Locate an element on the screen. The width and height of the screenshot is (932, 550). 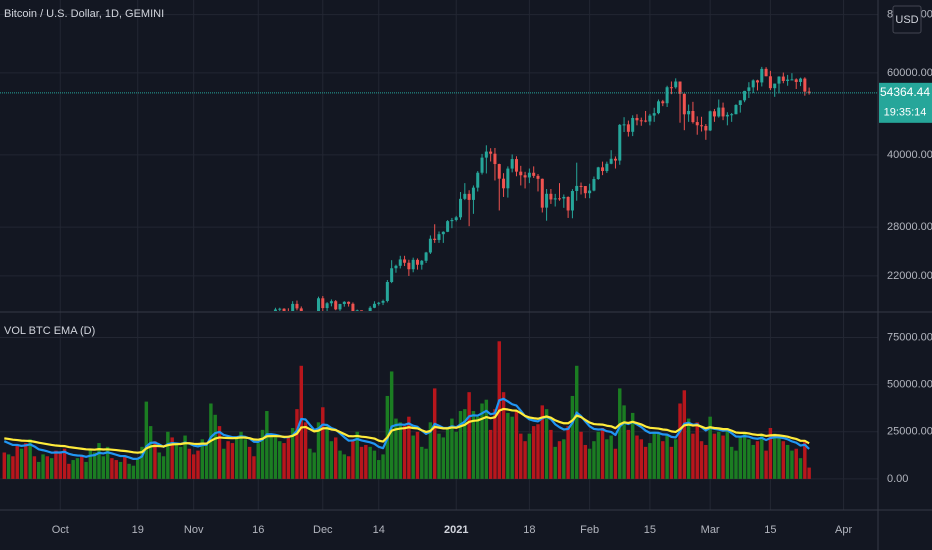
currency-label: USD is located at coordinates (906, 20).